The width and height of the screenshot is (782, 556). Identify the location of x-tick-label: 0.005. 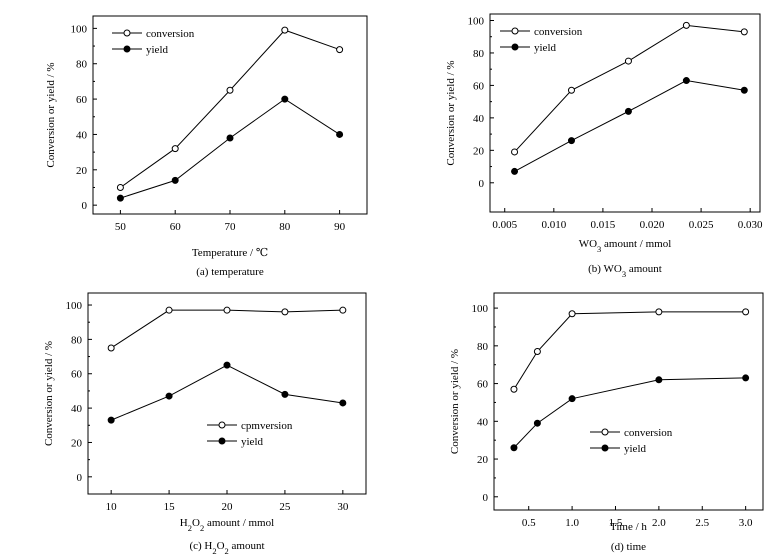
(504, 225).